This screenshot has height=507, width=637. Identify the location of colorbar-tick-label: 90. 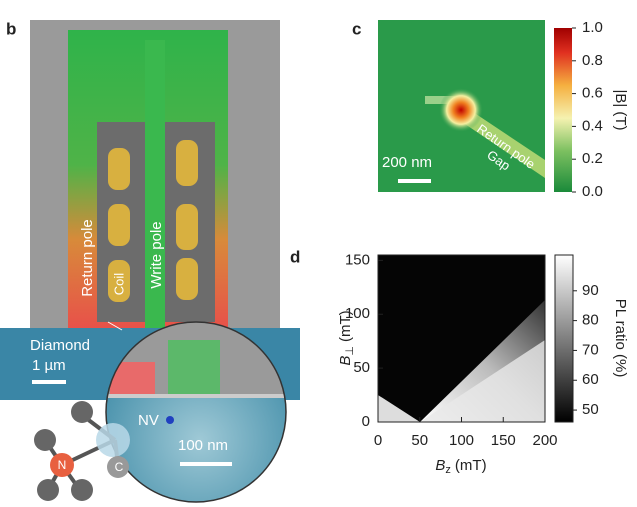
(590, 290).